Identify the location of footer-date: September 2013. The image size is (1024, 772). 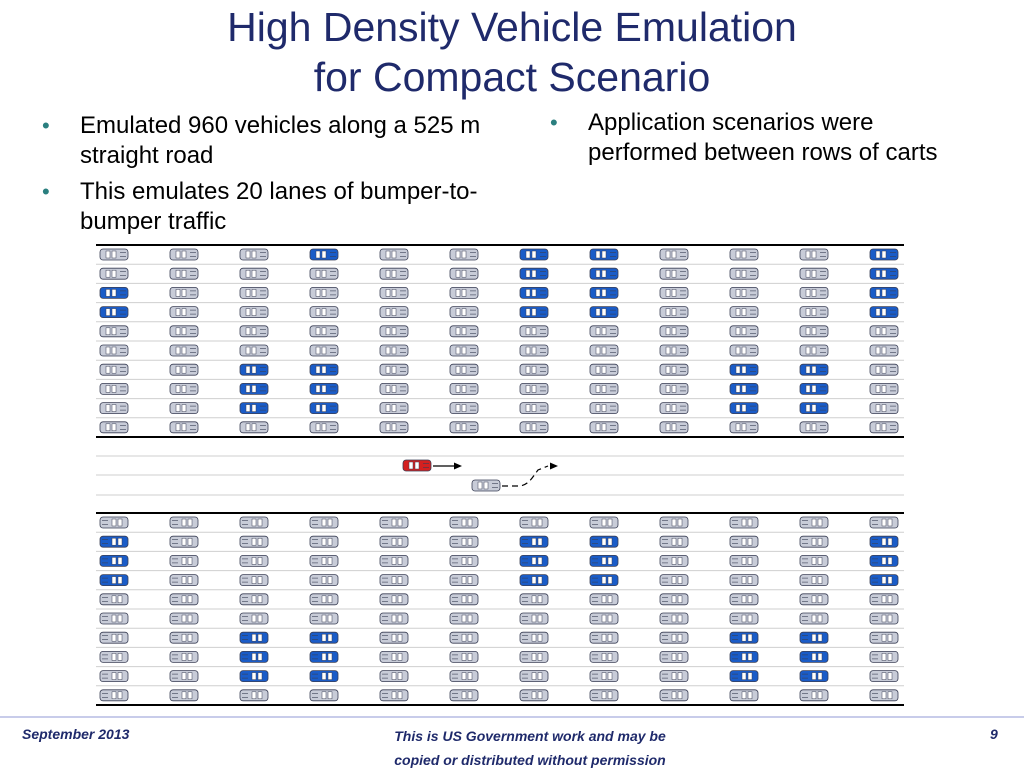
(76, 734).